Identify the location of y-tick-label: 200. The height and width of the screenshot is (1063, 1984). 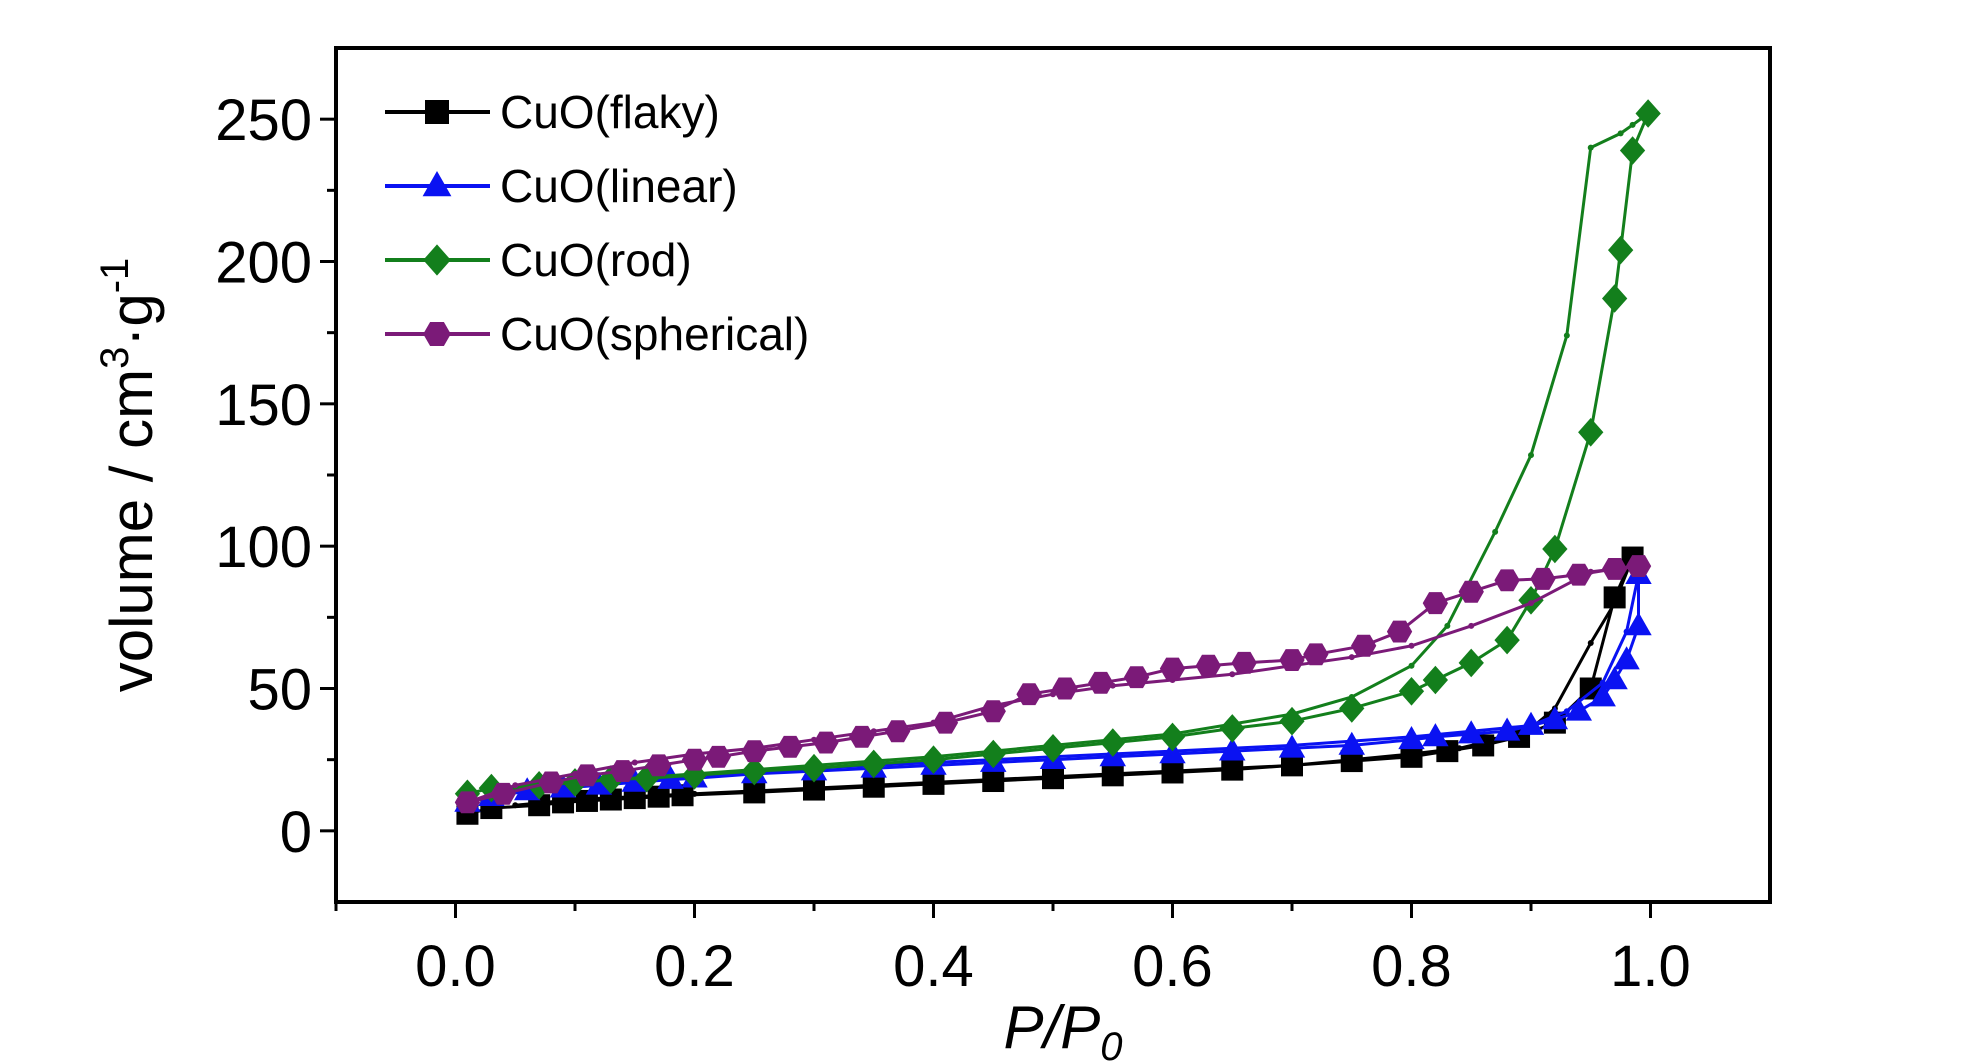
(263, 263).